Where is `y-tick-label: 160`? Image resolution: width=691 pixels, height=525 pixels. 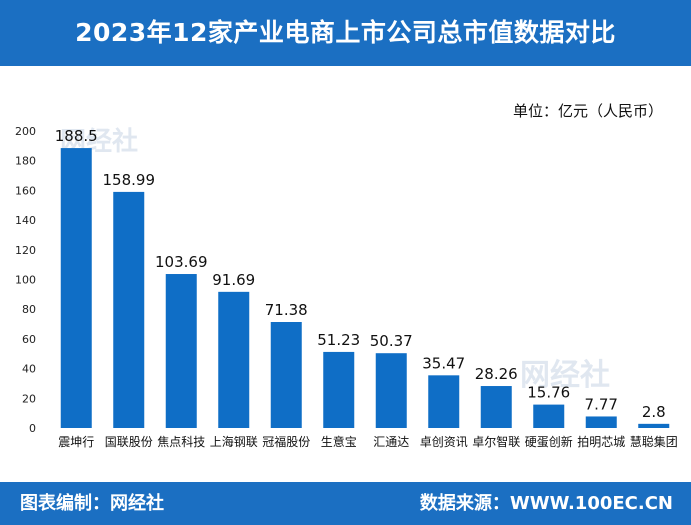 y-tick-label: 160 is located at coordinates (25, 190).